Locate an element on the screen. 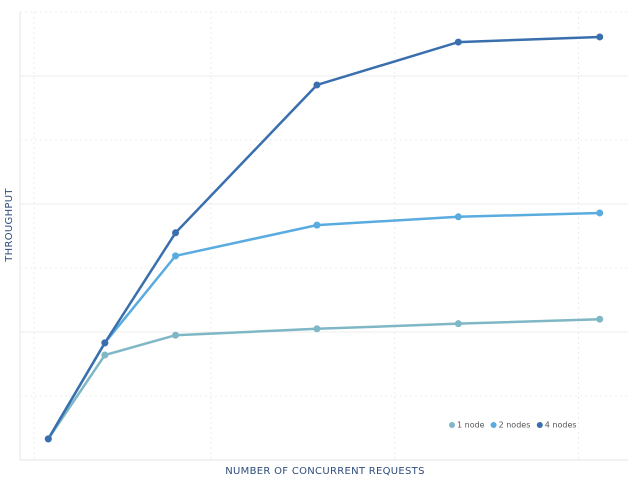 This screenshot has width=633, height=480. y-axis-label: THROUGHPUT is located at coordinates (9, 225).